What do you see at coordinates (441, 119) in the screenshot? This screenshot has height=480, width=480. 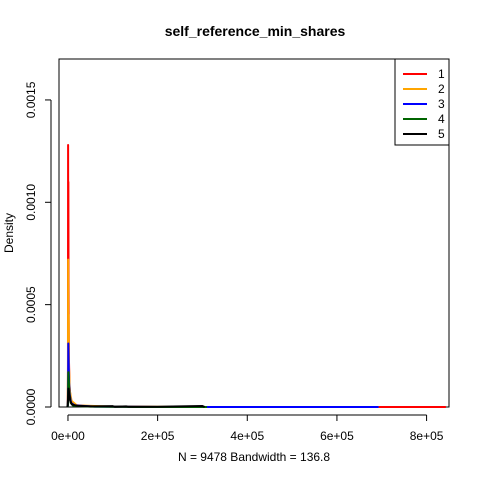 I see `legend-label-4: 4` at bounding box center [441, 119].